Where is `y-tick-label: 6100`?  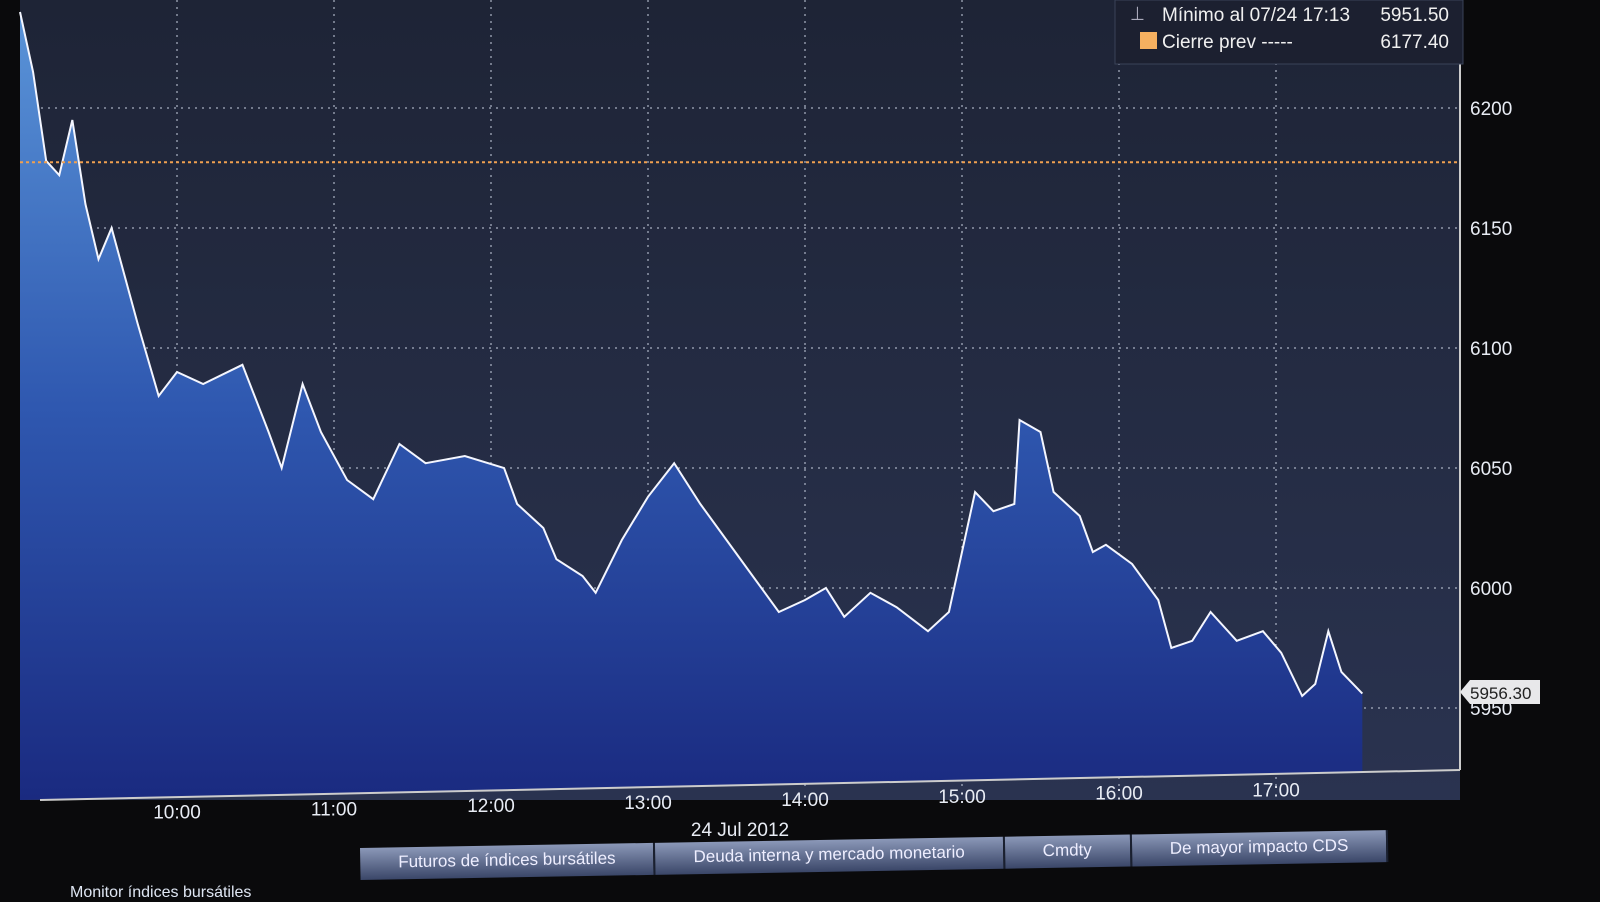
y-tick-label: 6100 is located at coordinates (1491, 349).